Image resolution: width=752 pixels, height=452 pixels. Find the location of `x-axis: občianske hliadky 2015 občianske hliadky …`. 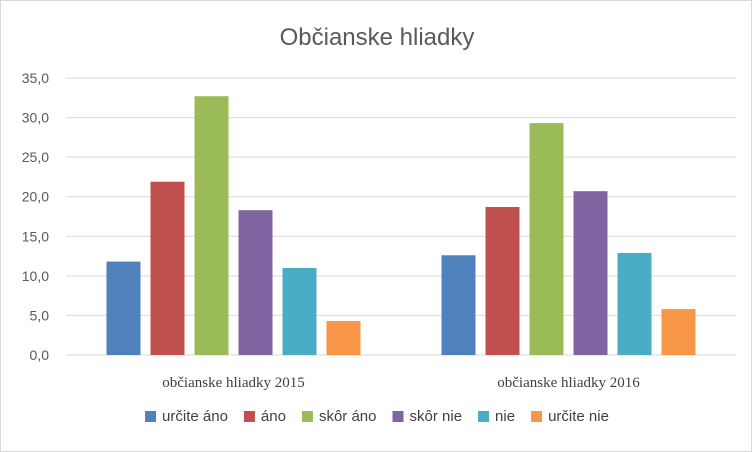

x-axis: občianske hliadky 2015 občianske hliadky … is located at coordinates (401, 383).